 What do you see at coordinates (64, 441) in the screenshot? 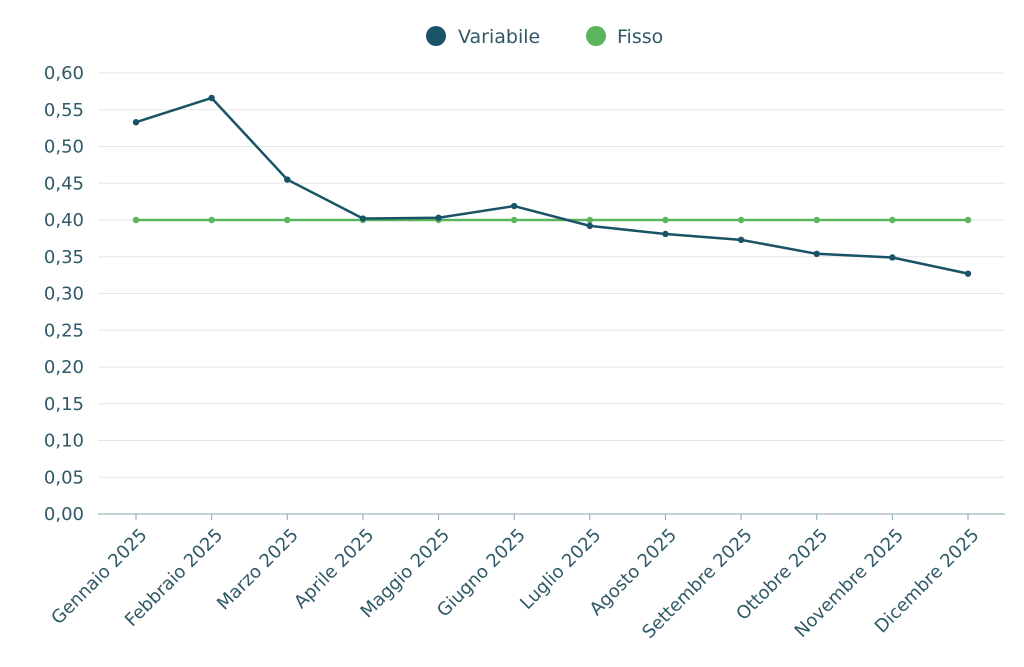
I see `y-tick-label: 0,10` at bounding box center [64, 441].